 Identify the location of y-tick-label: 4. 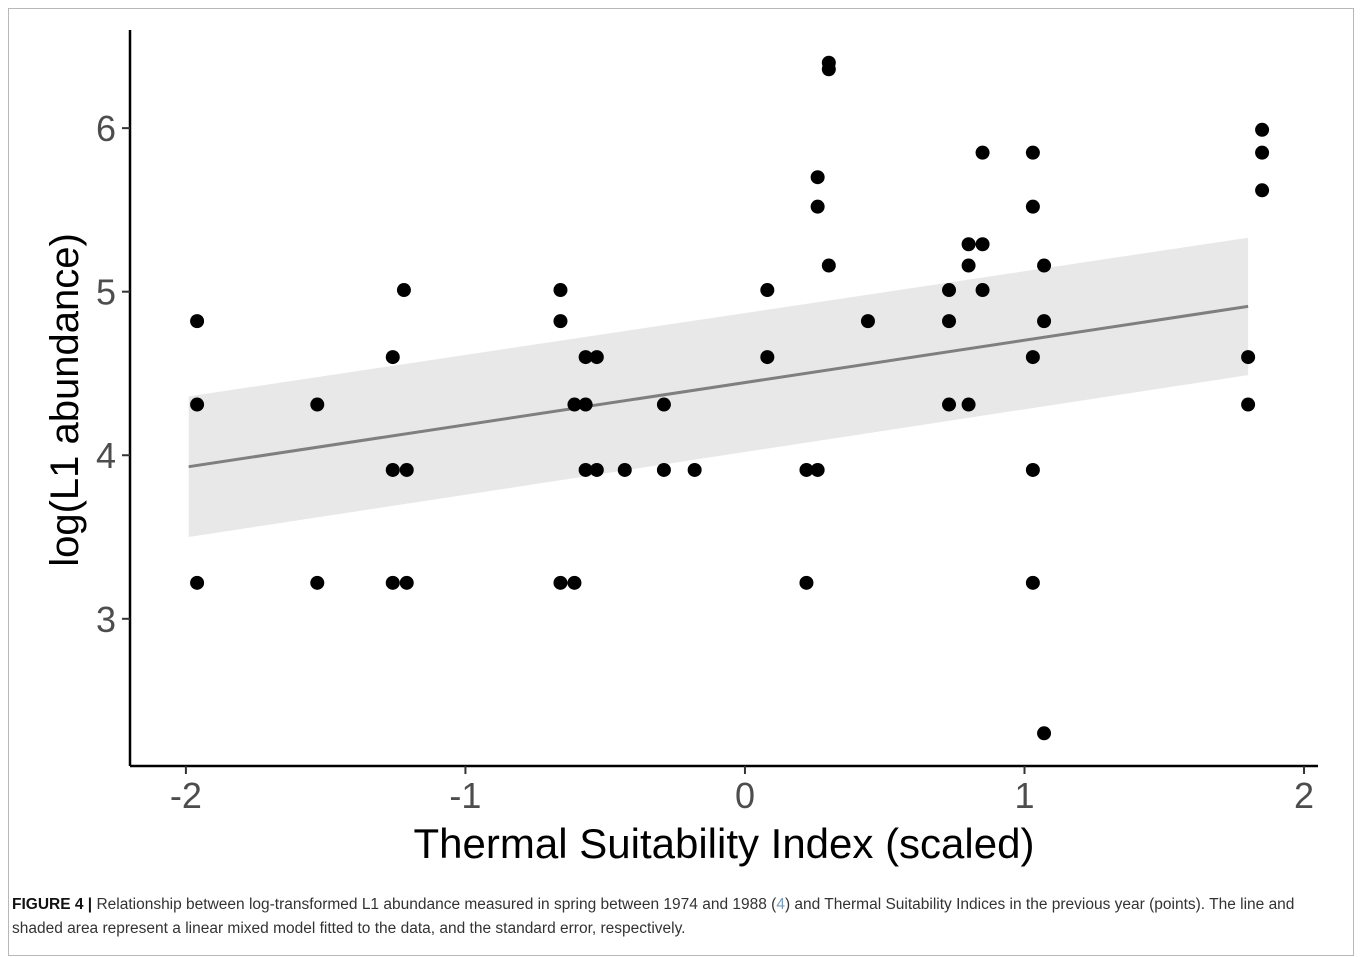
(106, 455).